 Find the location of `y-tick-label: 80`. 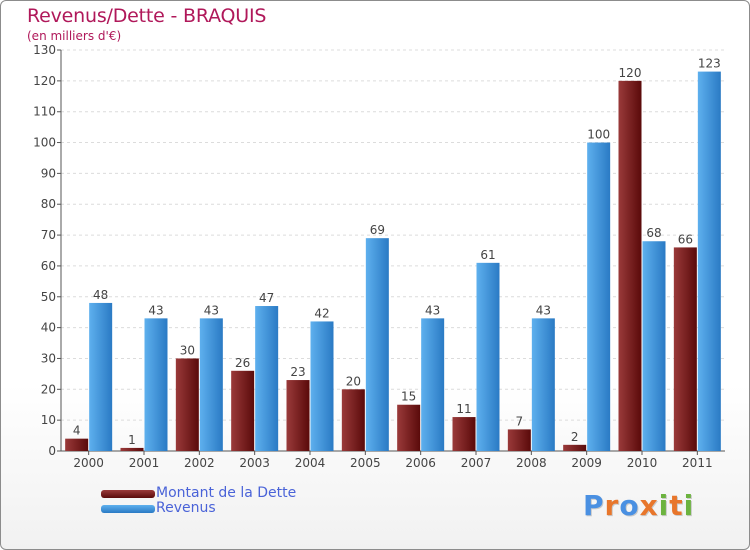

y-tick-label: 80 is located at coordinates (48, 204).